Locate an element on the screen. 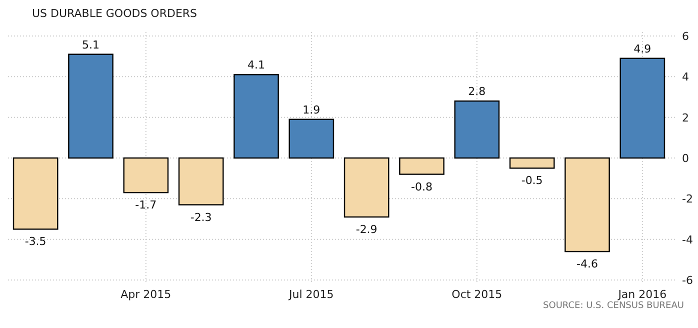 The height and width of the screenshot is (328, 698). x-tick-label: Oct 2015 is located at coordinates (477, 294).